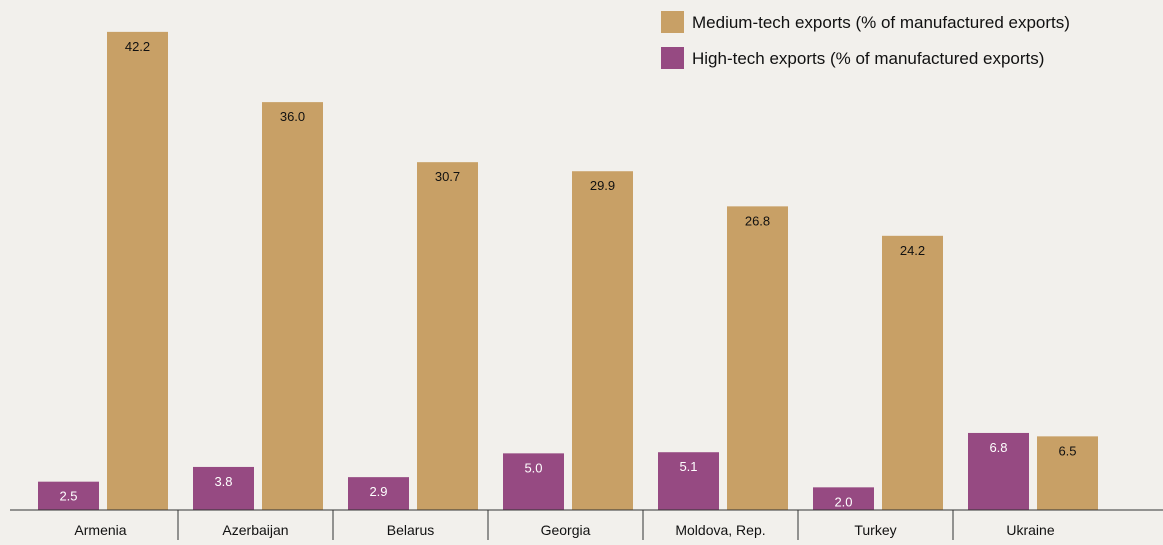 The image size is (1163, 545). What do you see at coordinates (1067, 450) in the screenshot?
I see `data-label-medium-tech-ukraine: 6.5` at bounding box center [1067, 450].